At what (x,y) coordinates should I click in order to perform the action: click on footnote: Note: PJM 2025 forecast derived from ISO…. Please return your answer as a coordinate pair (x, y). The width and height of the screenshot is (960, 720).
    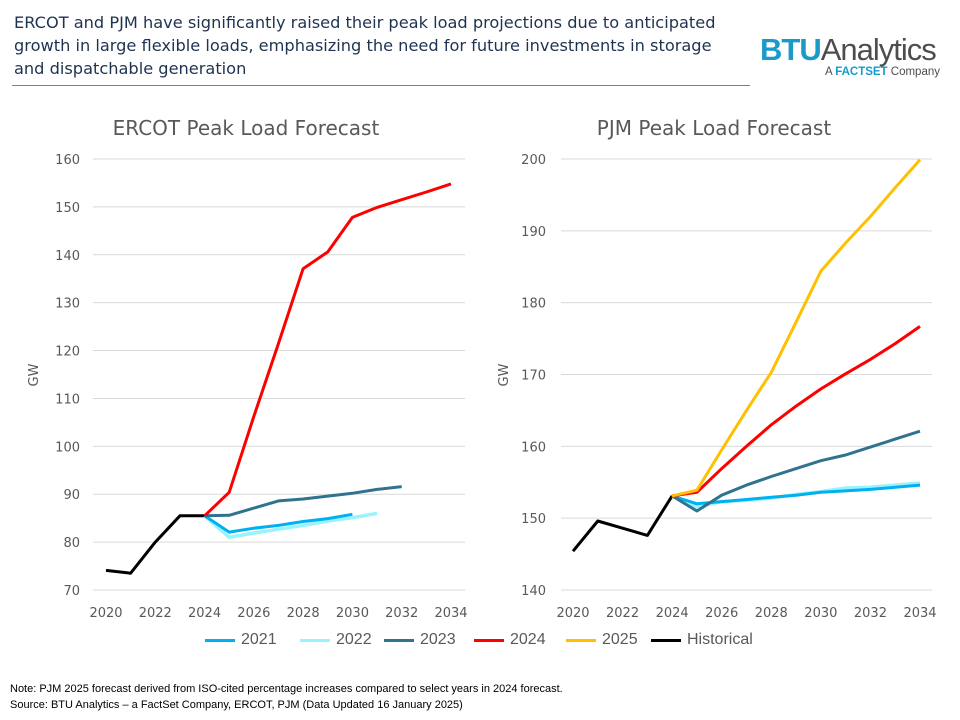
    Looking at the image, I should click on (286, 689).